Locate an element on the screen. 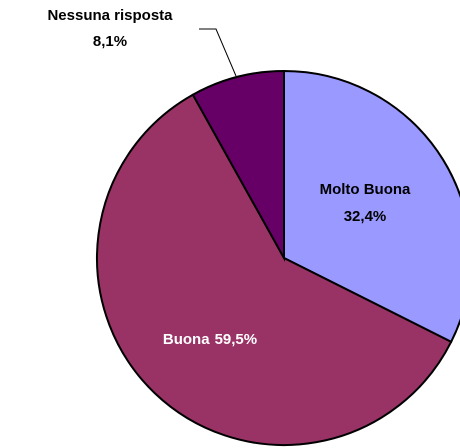 The image size is (460, 448). value-label: 8,1% is located at coordinates (110, 41).